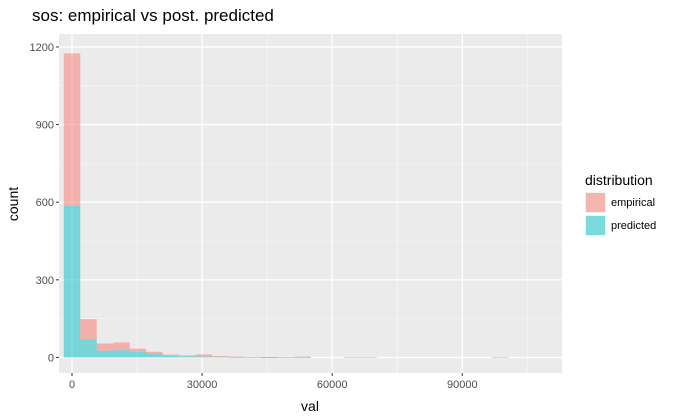  What do you see at coordinates (633, 203) in the screenshot?
I see `legend-label-empirical: empirical` at bounding box center [633, 203].